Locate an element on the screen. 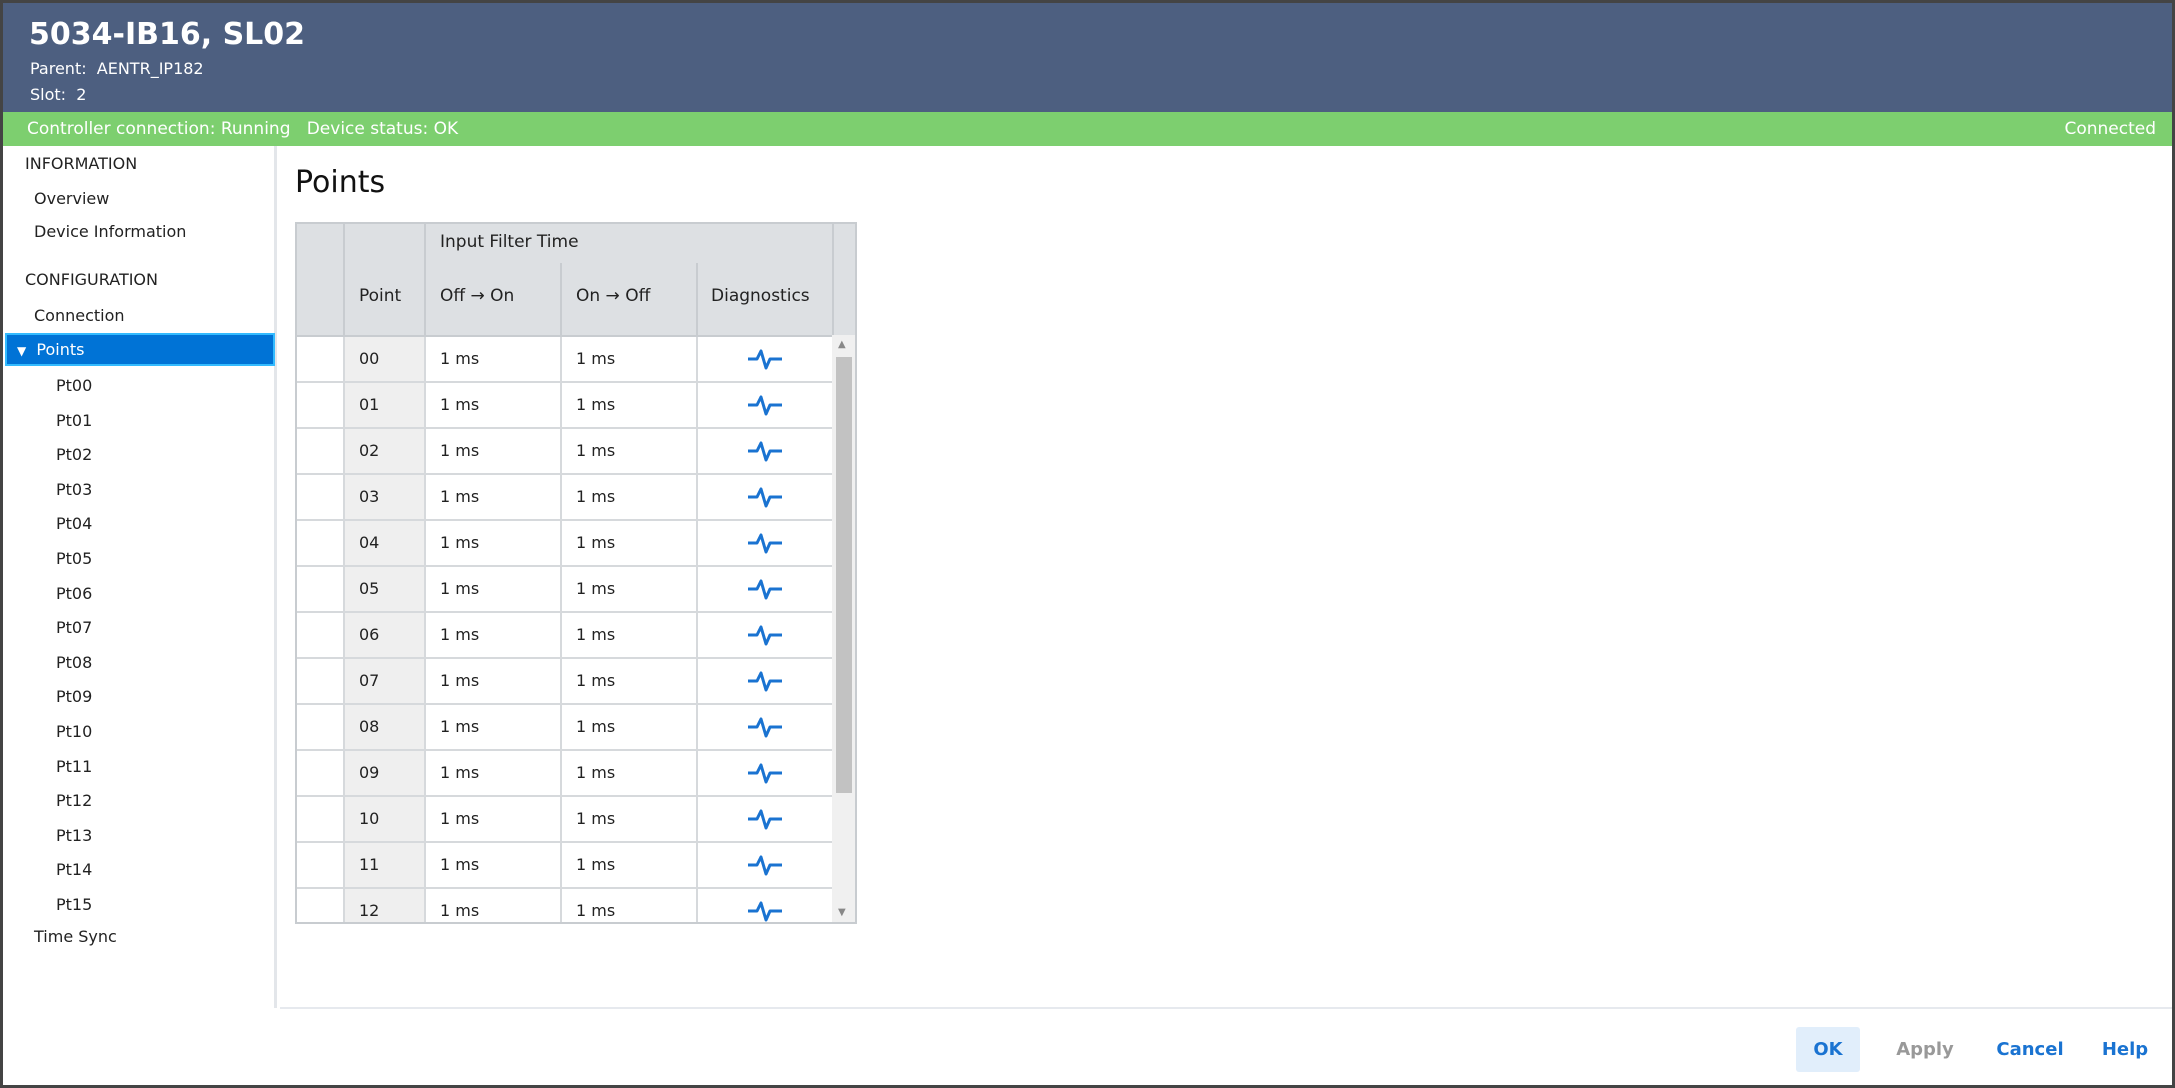 The image size is (2175, 1088). table-row: 08 1 ms 1 ms is located at coordinates (565, 728).